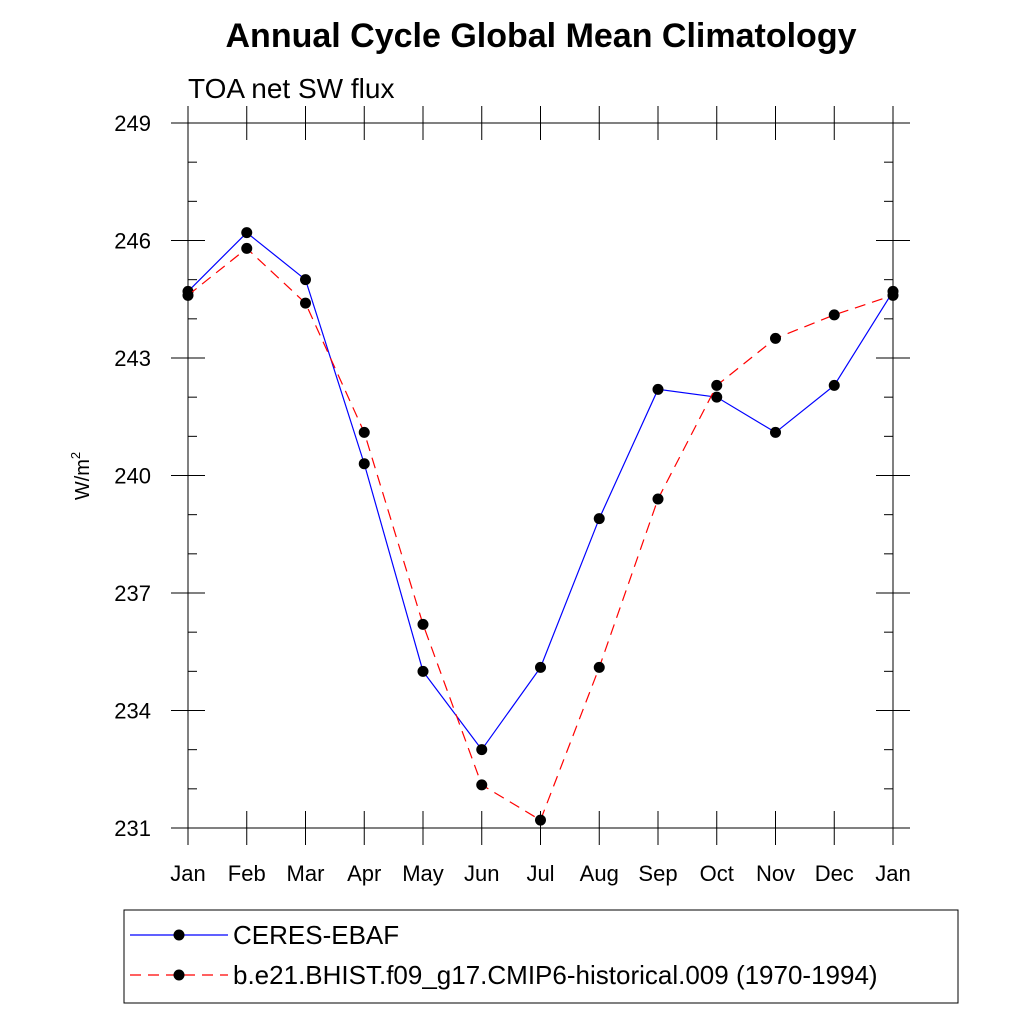 The height and width of the screenshot is (1024, 1024). What do you see at coordinates (306, 873) in the screenshot?
I see `x-tick-label: Mar` at bounding box center [306, 873].